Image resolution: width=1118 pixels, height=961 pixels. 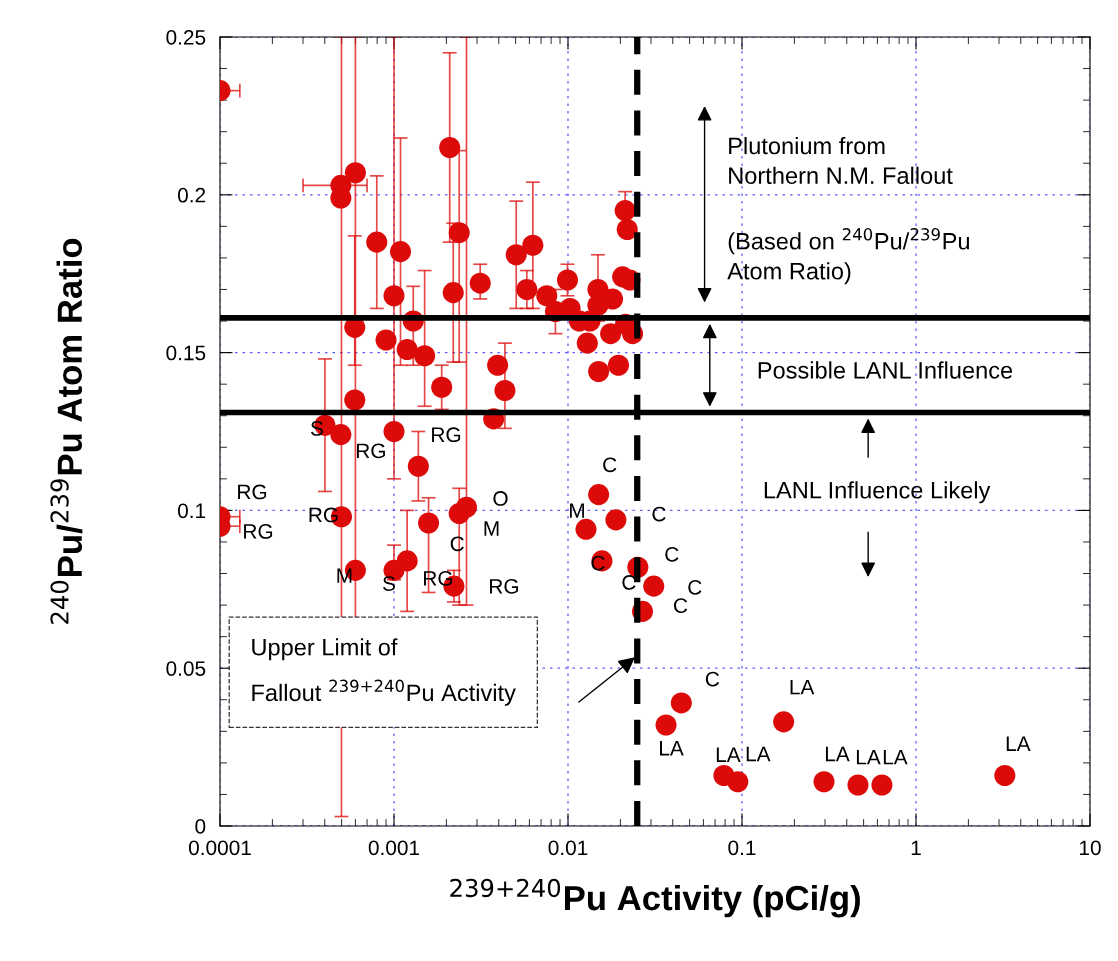 What do you see at coordinates (186, 353) in the screenshot?
I see `y-tick-label: 0.15` at bounding box center [186, 353].